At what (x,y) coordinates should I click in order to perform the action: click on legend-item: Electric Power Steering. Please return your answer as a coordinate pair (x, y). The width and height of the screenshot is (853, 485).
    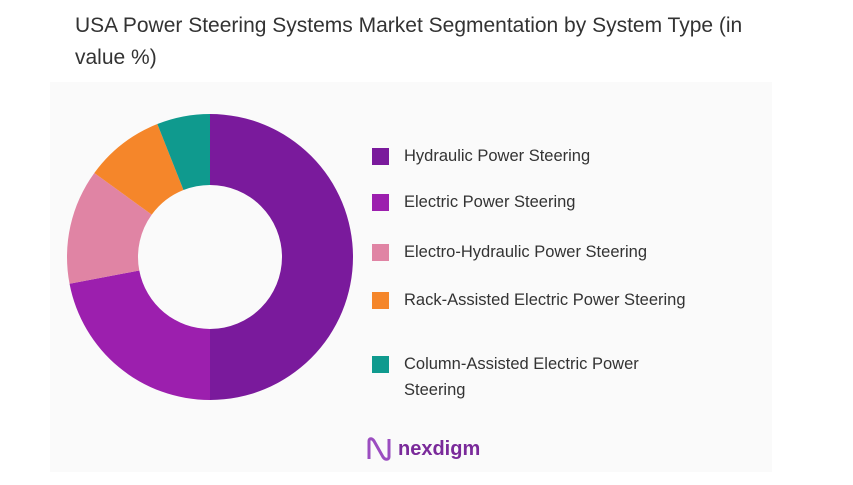
    Looking at the image, I should click on (552, 202).